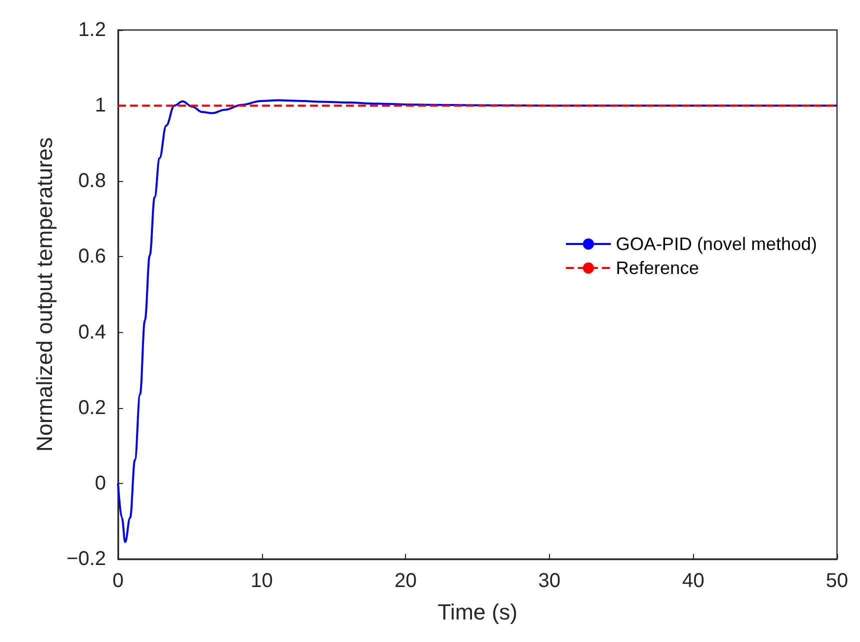 The image size is (860, 642). Describe the element at coordinates (45, 294) in the screenshot. I see `y-axis-title: Normalized output temperatures` at that location.